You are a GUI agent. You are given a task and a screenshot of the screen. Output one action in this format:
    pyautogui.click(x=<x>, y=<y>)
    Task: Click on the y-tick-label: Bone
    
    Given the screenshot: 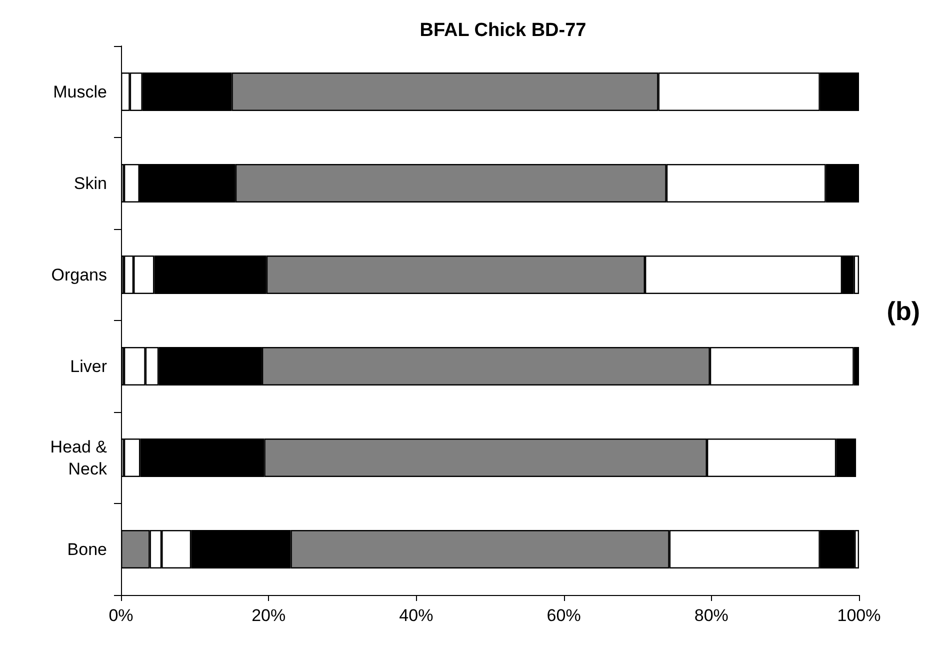 What is the action you would take?
    pyautogui.click(x=87, y=549)
    